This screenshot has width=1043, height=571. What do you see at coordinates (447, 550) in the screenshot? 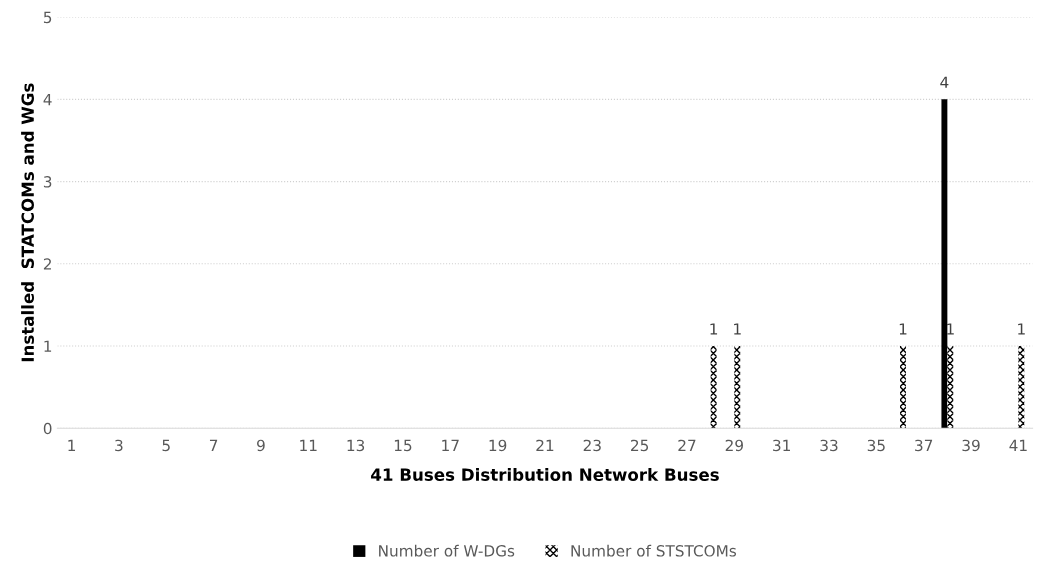
I see `legend-label: Number of W-DGs` at bounding box center [447, 550].